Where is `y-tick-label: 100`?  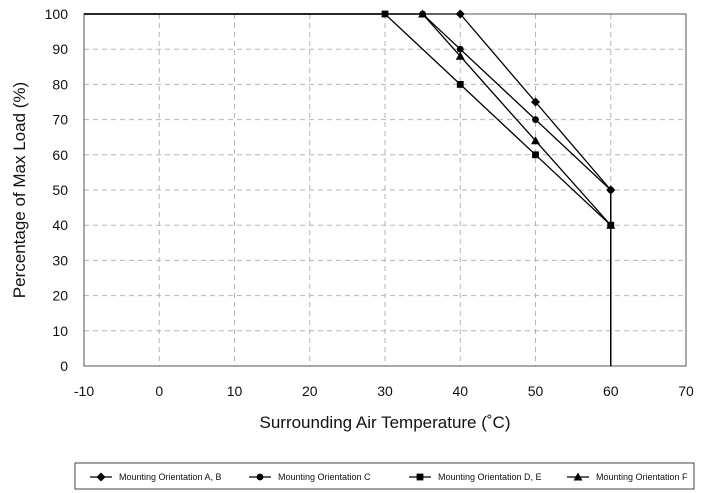
y-tick-label: 100 is located at coordinates (57, 14).